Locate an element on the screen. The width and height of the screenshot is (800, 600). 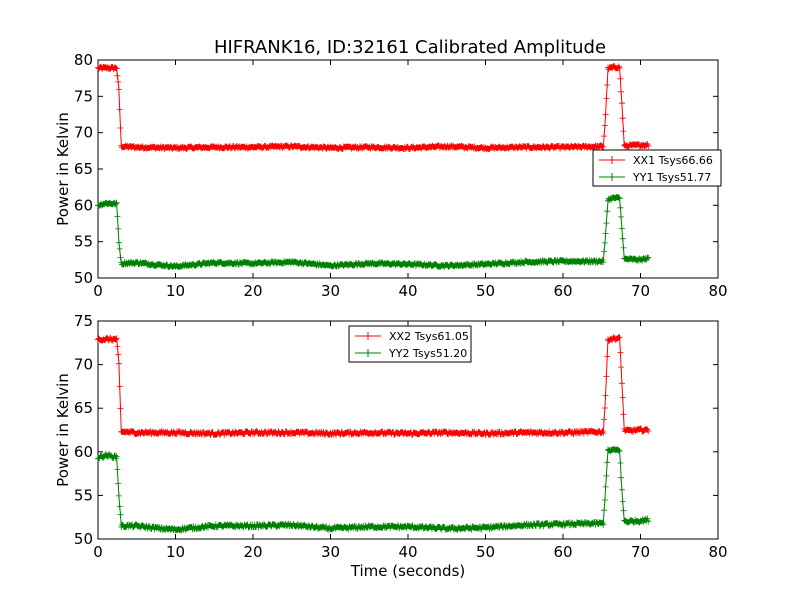
legend-label: XX2 Tsys61.05 is located at coordinates (429, 336).